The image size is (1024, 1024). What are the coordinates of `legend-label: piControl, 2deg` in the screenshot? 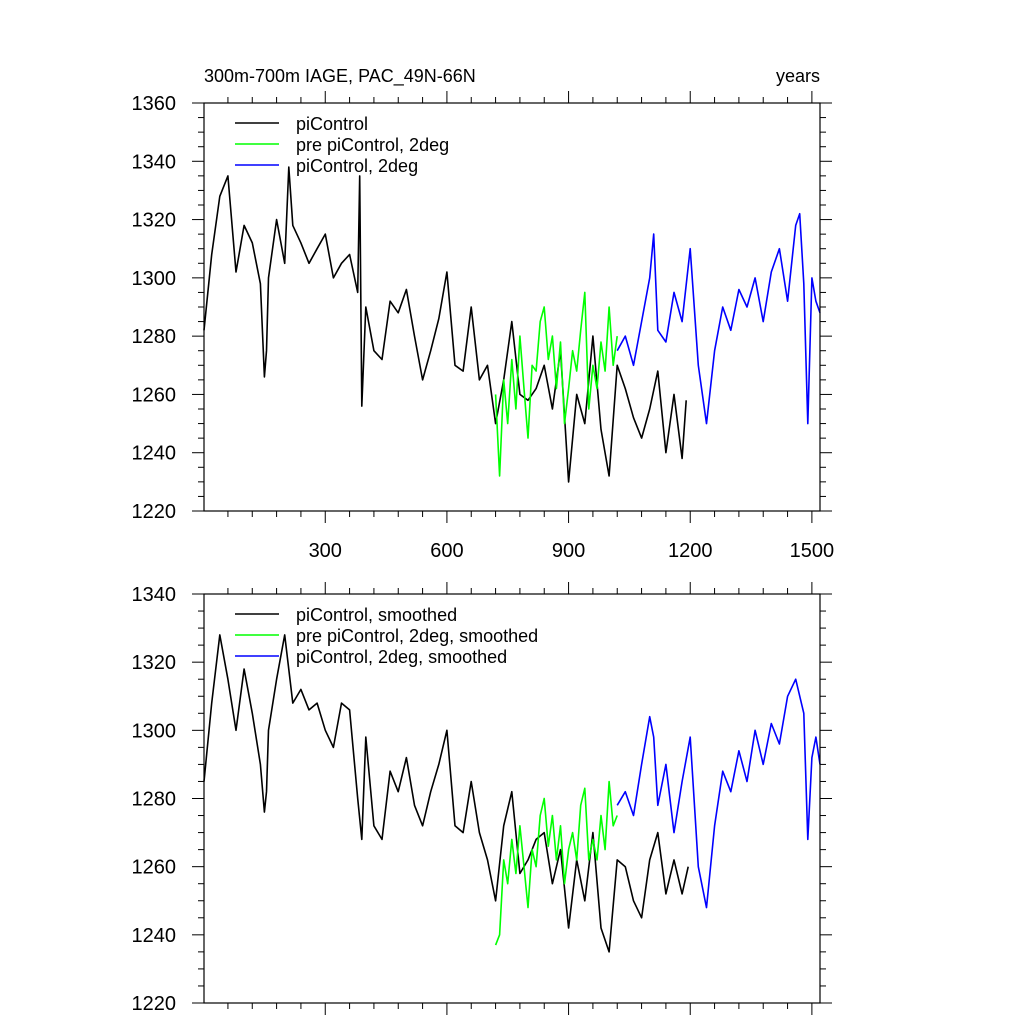 It's located at (357, 166).